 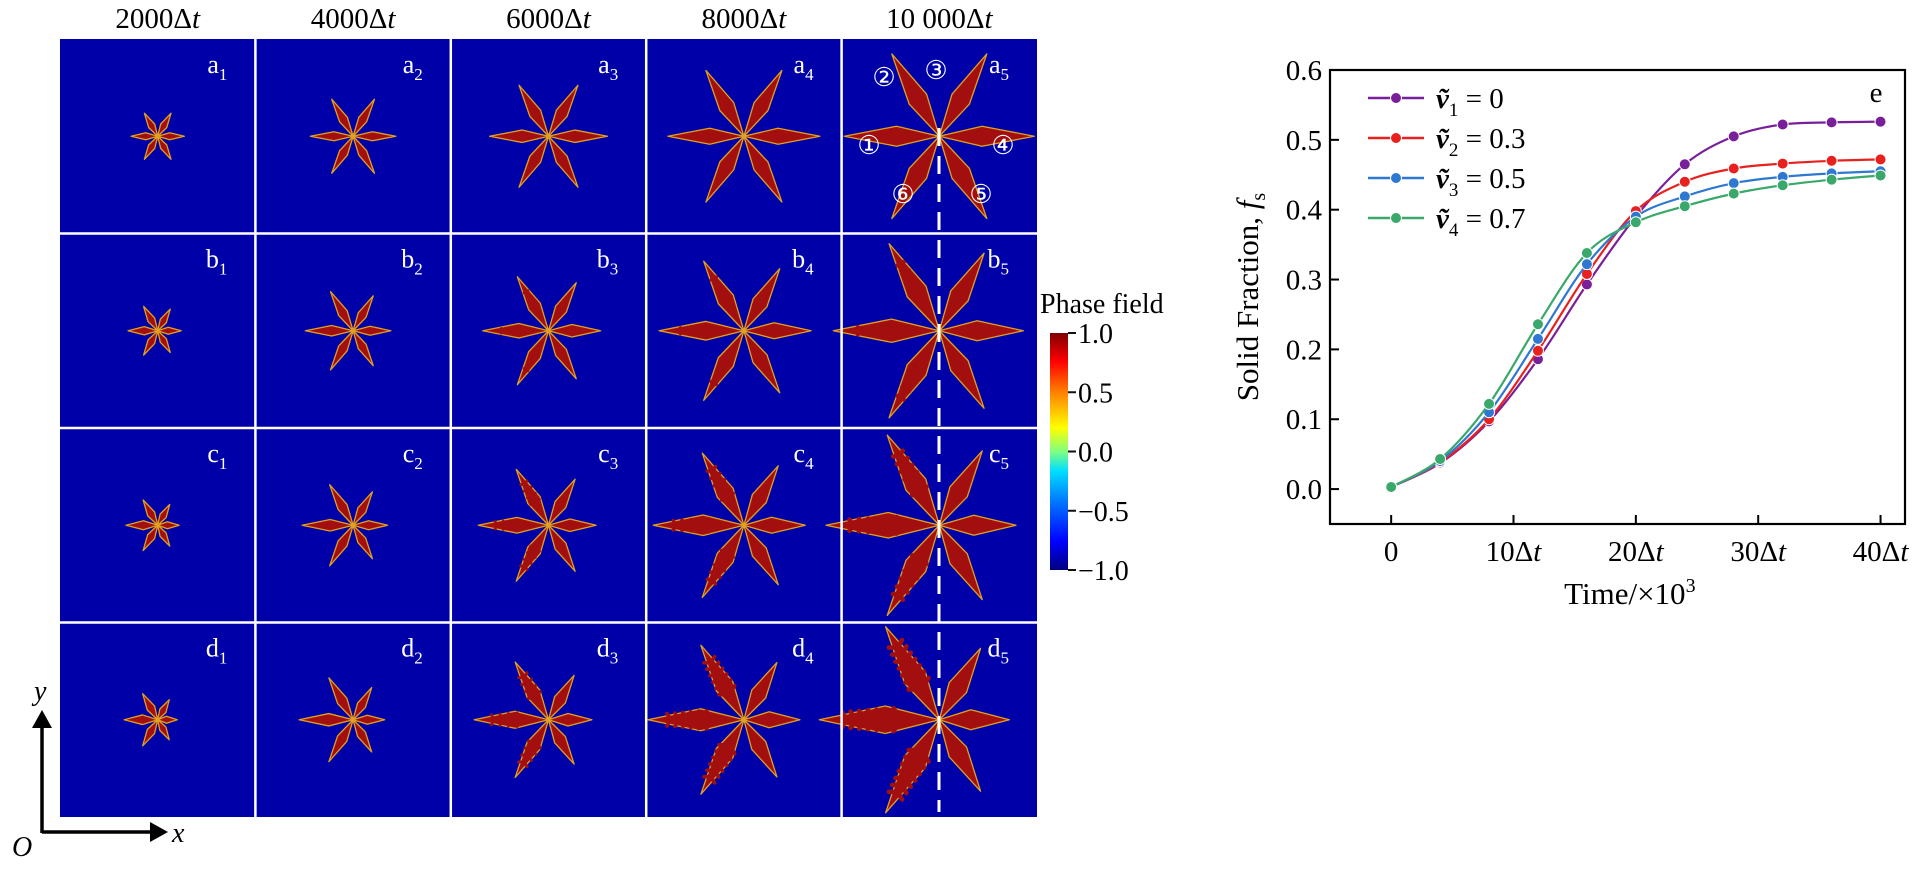 What do you see at coordinates (608, 262) in the screenshot?
I see `panel-label: b3` at bounding box center [608, 262].